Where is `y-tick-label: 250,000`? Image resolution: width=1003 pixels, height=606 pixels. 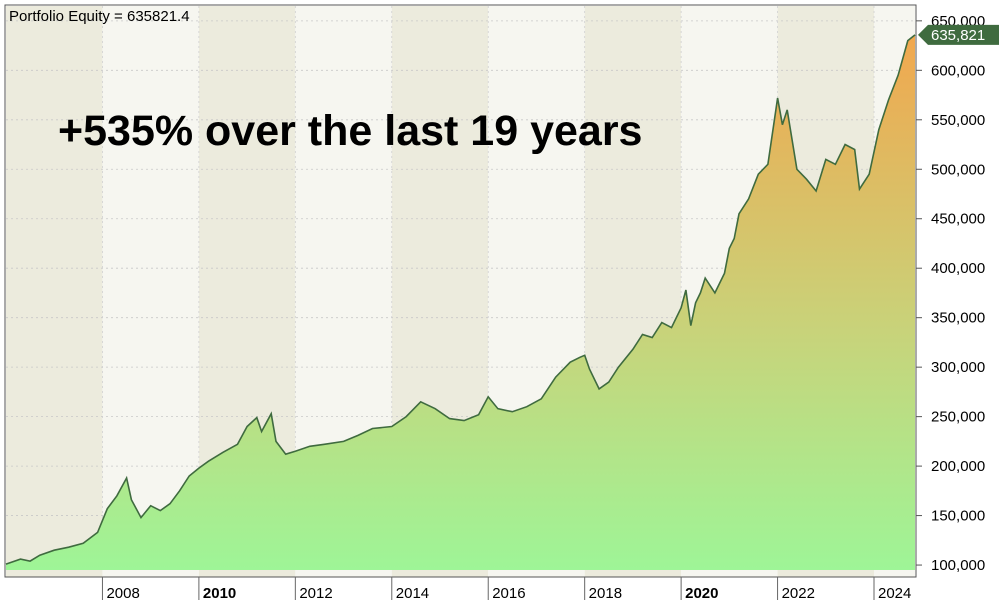
y-tick-label: 250,000 is located at coordinates (958, 417).